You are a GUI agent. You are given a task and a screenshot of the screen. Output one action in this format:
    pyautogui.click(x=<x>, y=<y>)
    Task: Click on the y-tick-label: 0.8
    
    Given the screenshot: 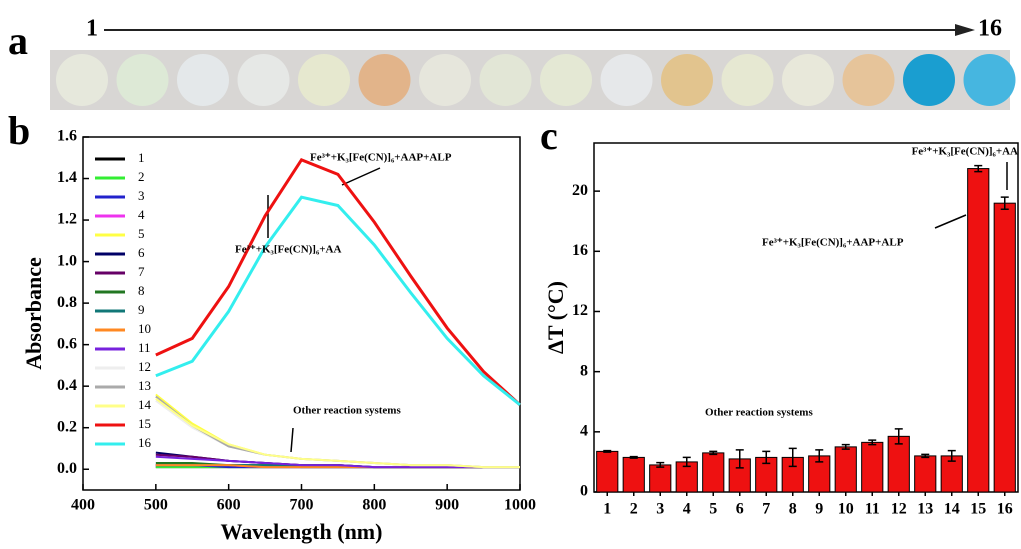 What is the action you would take?
    pyautogui.click(x=67, y=302)
    